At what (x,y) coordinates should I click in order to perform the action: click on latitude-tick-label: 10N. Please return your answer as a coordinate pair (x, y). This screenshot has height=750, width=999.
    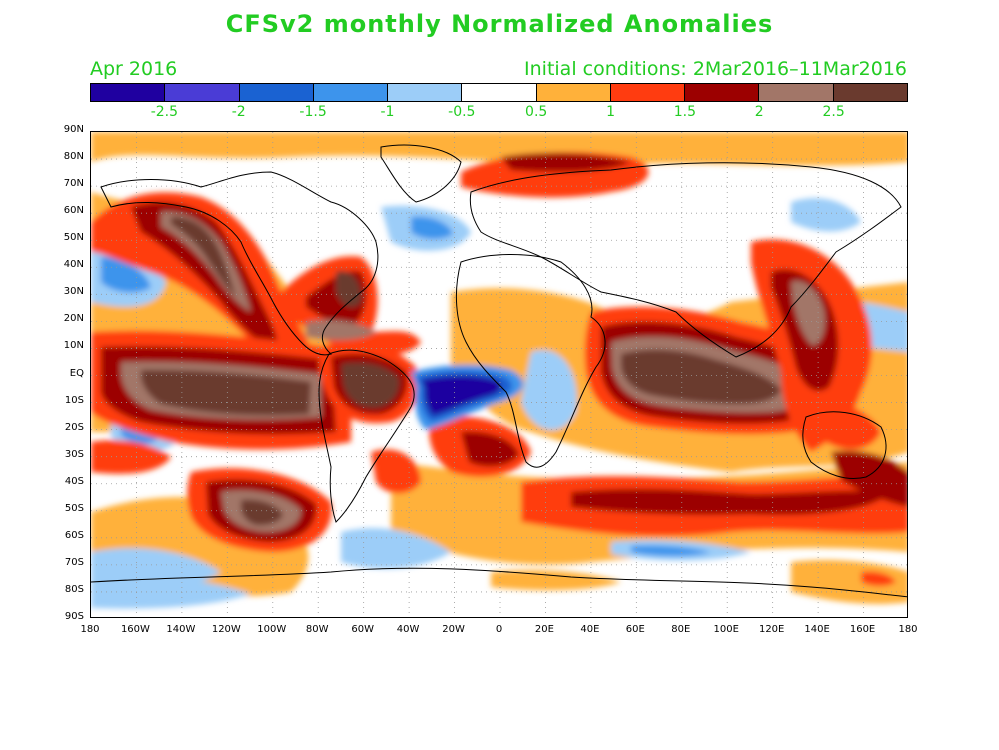
    Looking at the image, I should click on (73, 346).